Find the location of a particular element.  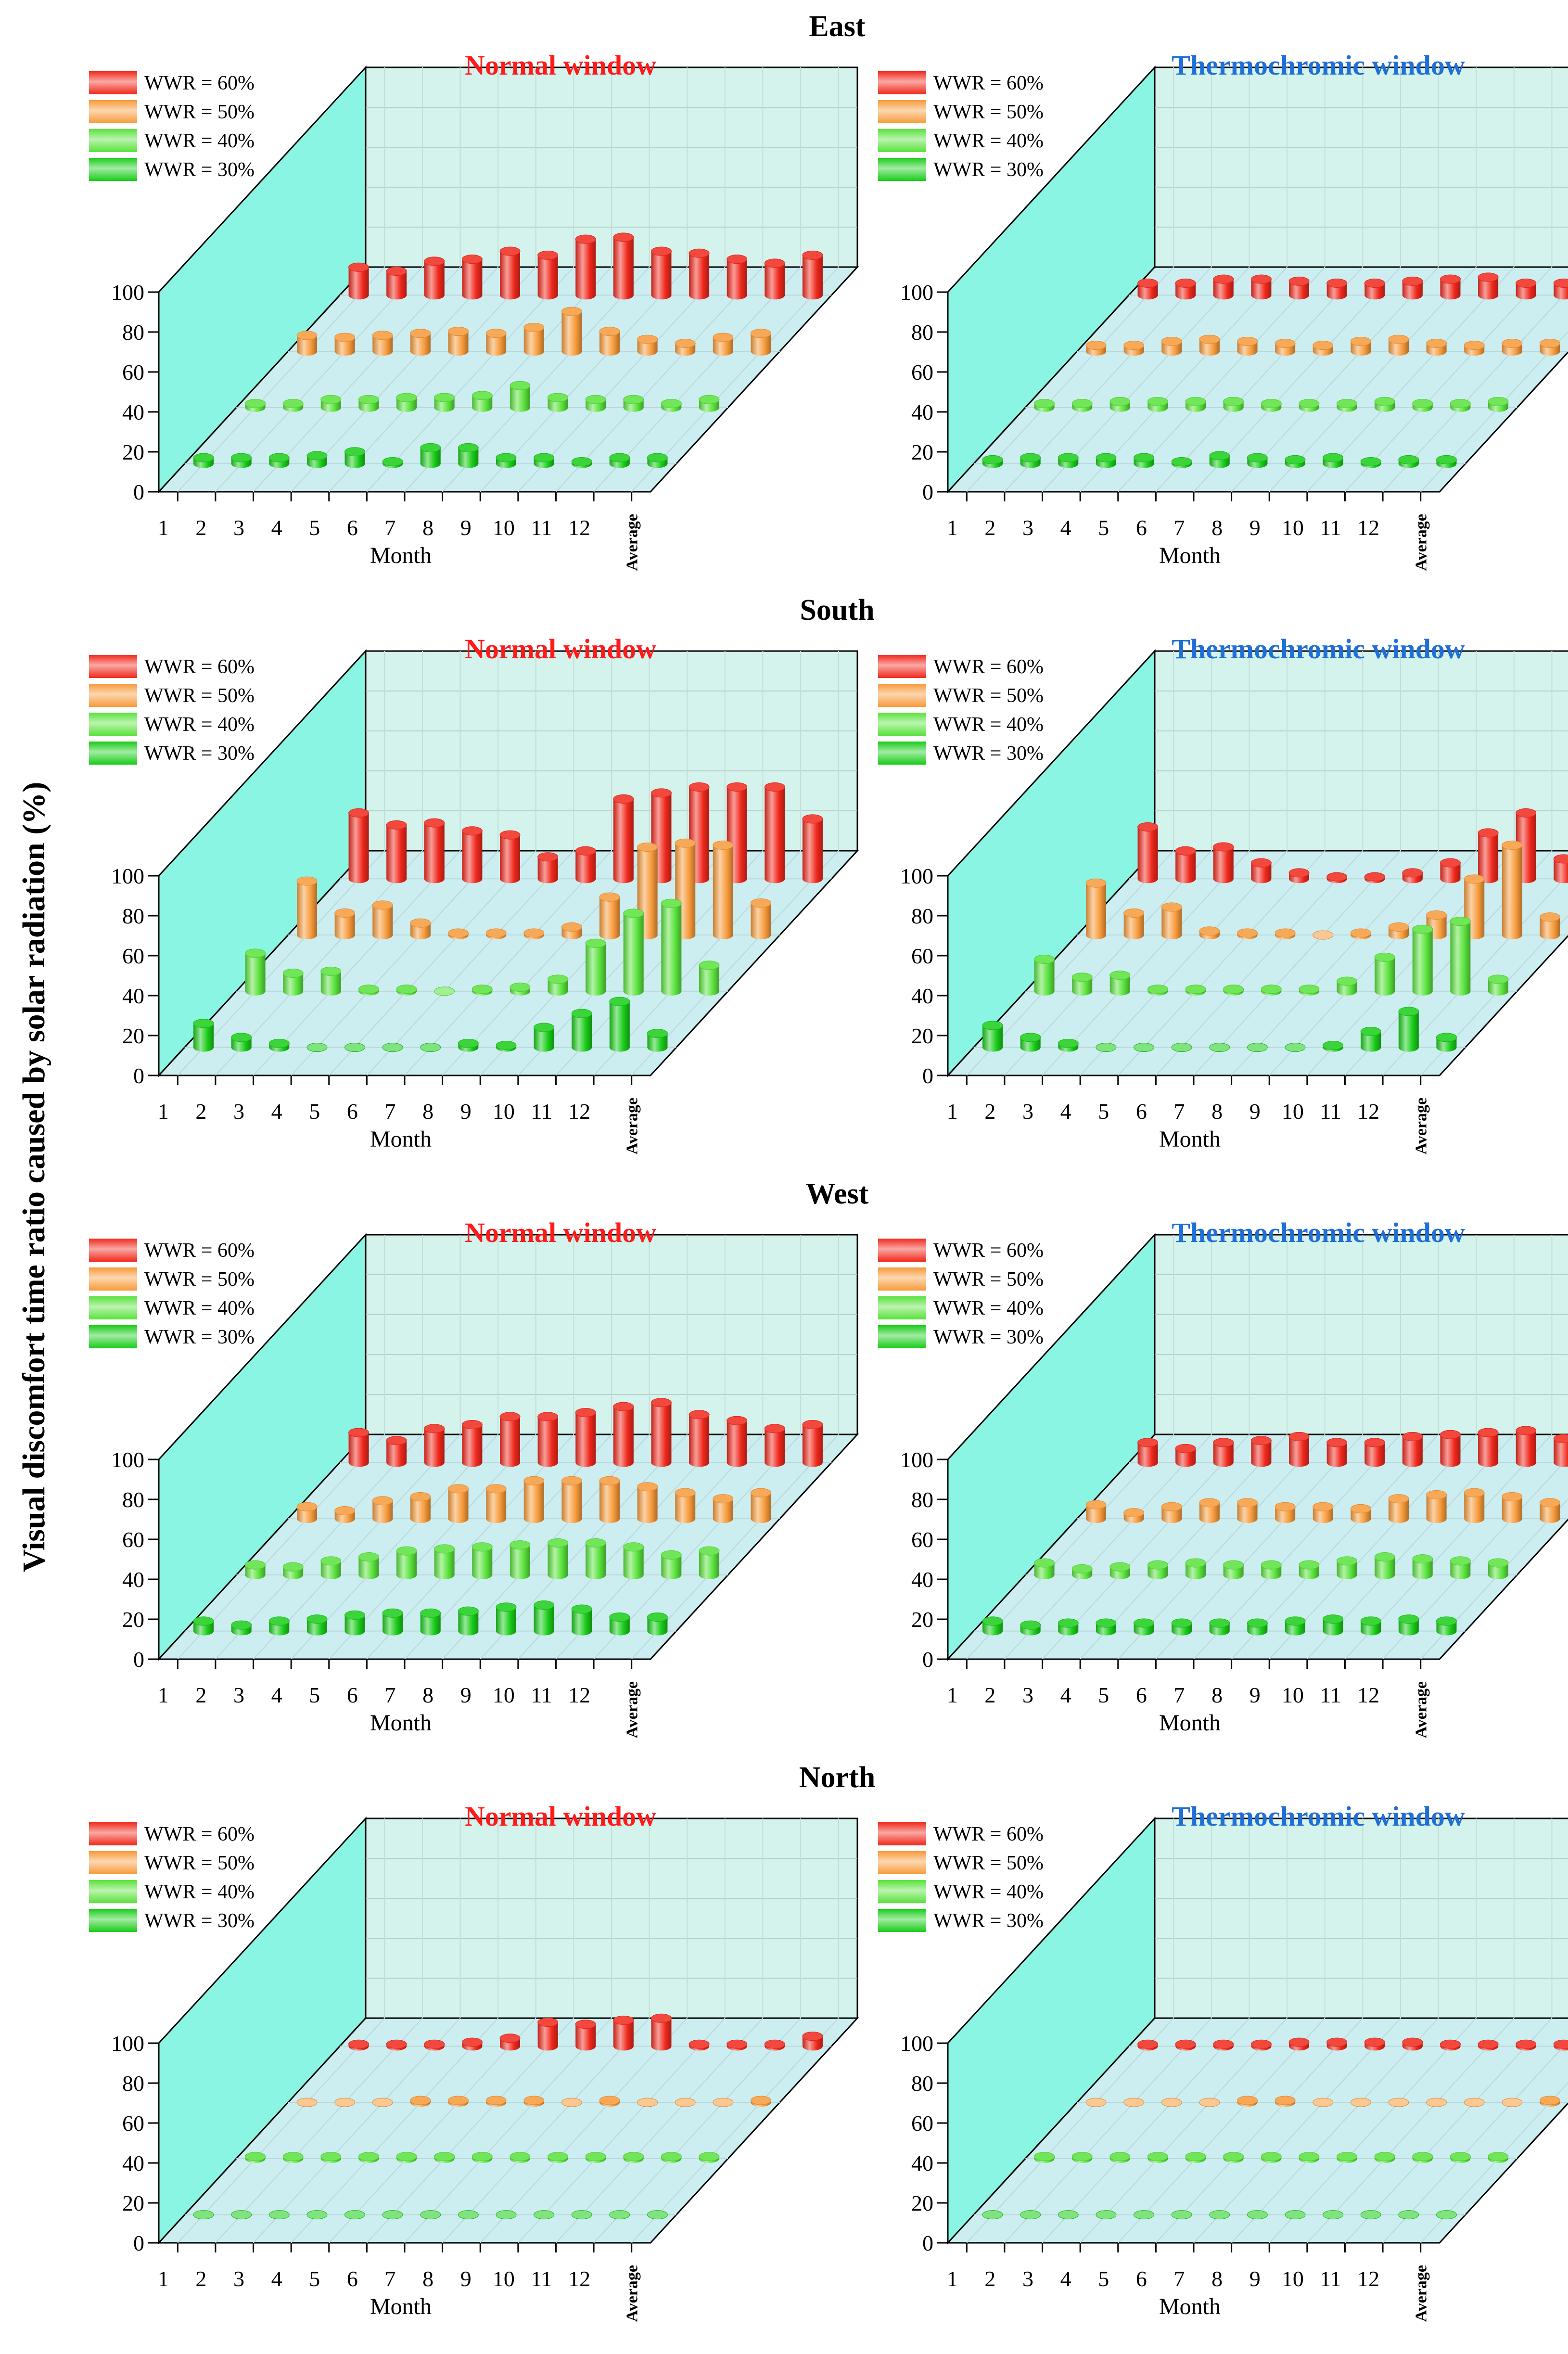

panel-title: Thermochromic window is located at coordinates (1318, 1232).